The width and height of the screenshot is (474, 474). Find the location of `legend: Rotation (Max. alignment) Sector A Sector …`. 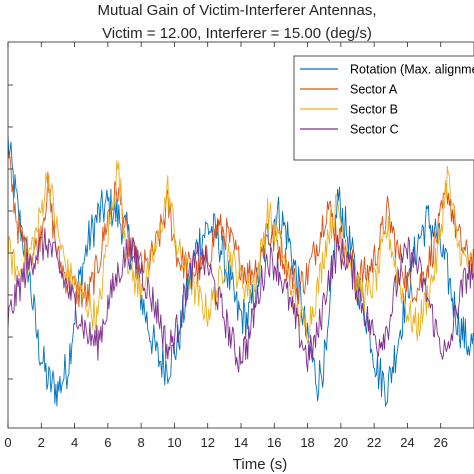

legend: Rotation (Max. alignment) Sector A Sector … is located at coordinates (383, 108).